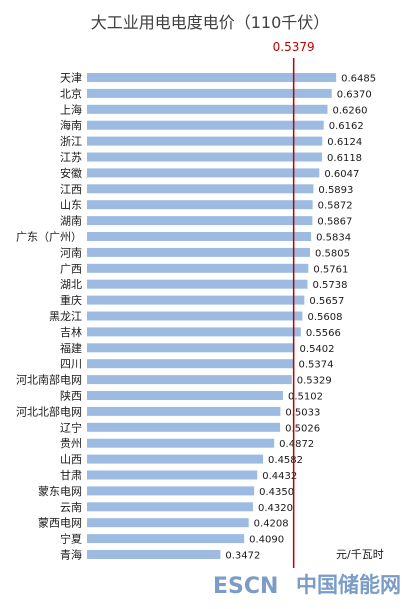 The image size is (420, 609). I want to click on value-label: 0.4432, so click(279, 476).